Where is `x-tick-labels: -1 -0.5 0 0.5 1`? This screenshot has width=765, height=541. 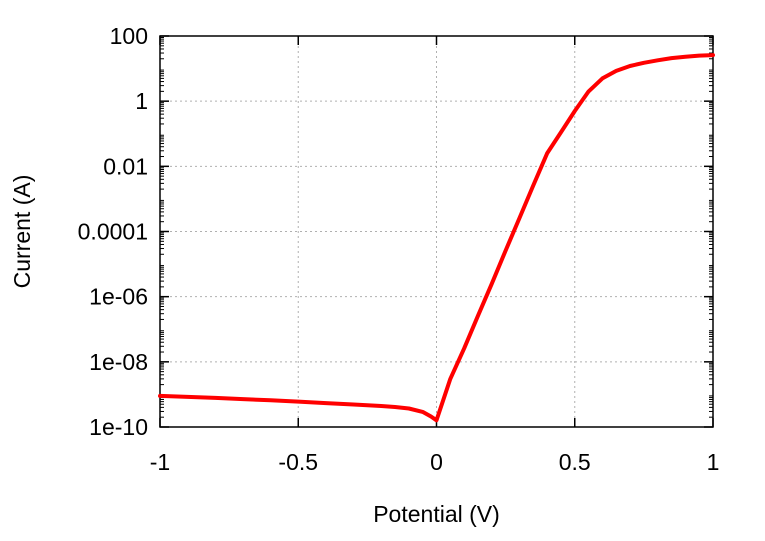
x-tick-labels: -1 -0.5 0 0.5 1 is located at coordinates (435, 462).